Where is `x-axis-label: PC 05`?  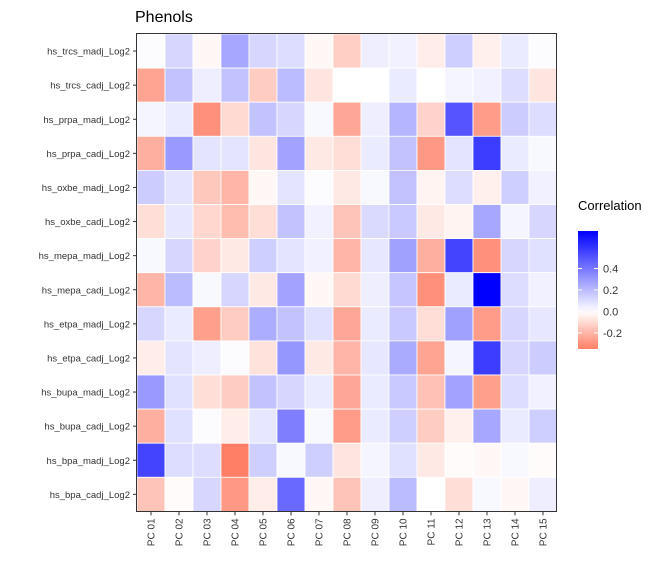
x-axis-label: PC 05 is located at coordinates (264, 532).